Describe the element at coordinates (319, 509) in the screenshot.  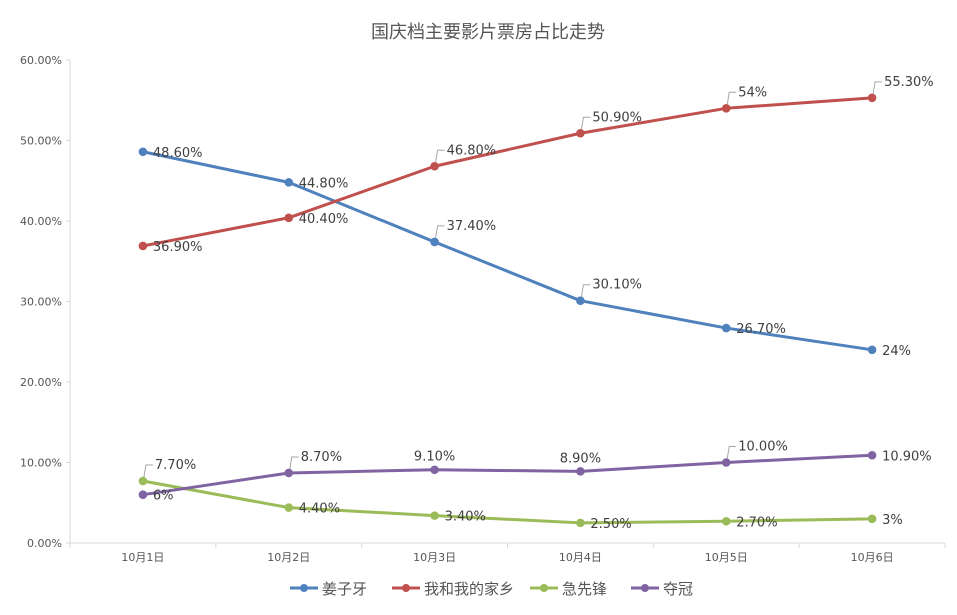
I see `data-label: 4.40%` at that location.